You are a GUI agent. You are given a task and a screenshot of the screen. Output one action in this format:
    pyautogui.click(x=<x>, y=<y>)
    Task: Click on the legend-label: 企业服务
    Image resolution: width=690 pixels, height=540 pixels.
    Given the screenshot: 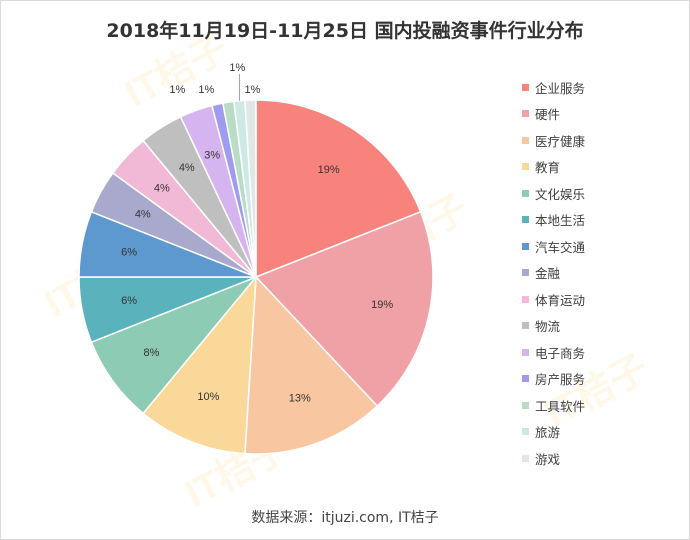 What is the action you would take?
    pyautogui.click(x=560, y=88)
    